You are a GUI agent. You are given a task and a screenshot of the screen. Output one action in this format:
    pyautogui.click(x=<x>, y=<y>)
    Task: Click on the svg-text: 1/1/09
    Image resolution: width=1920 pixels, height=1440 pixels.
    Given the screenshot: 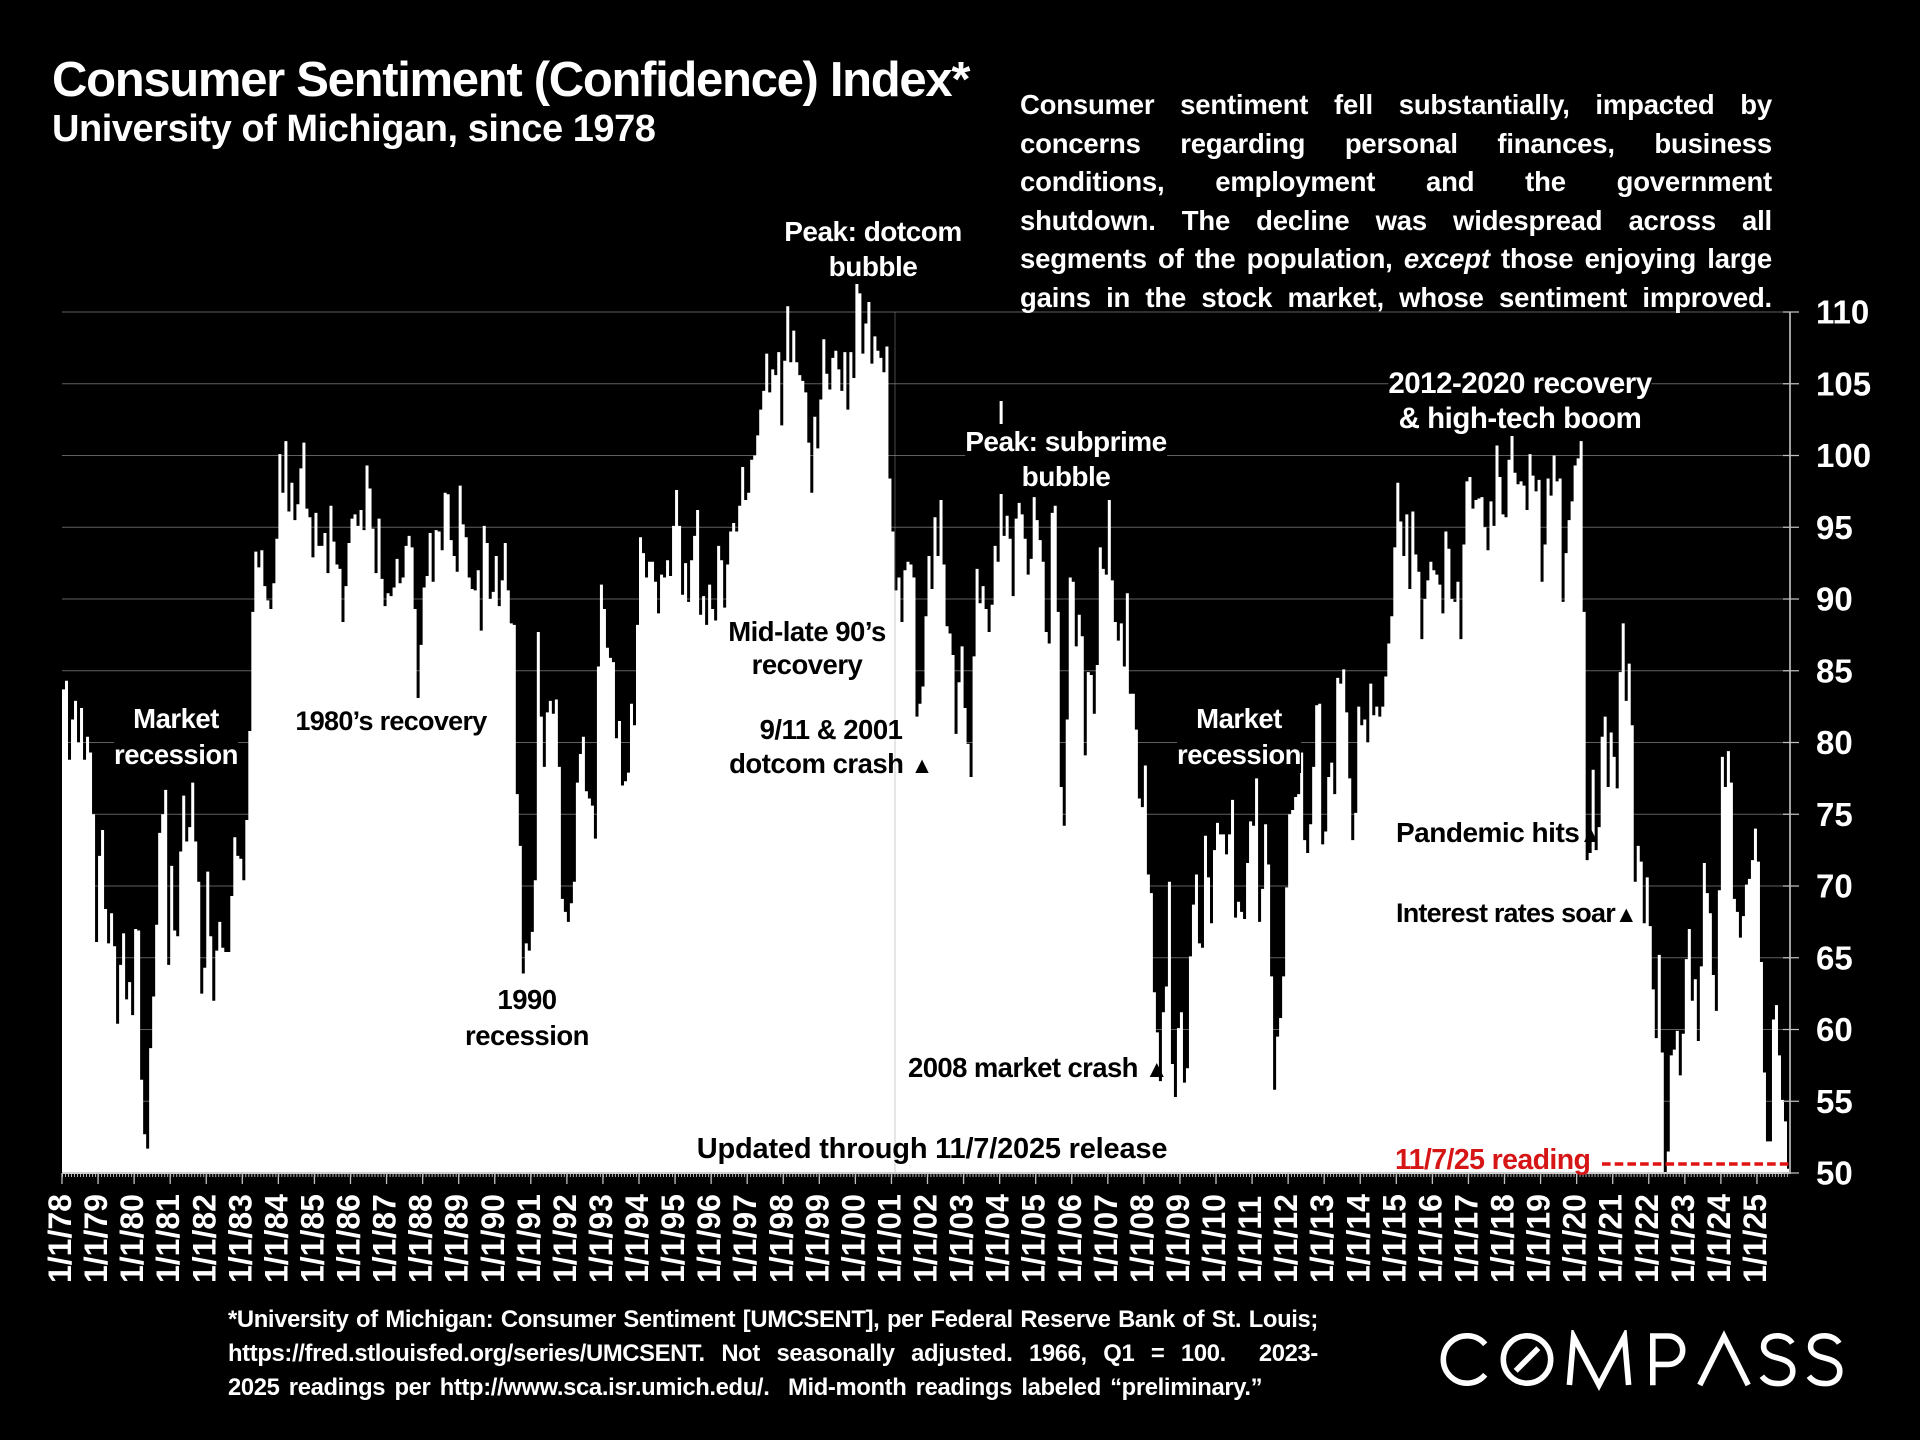 What is the action you would take?
    pyautogui.click(x=1178, y=1238)
    